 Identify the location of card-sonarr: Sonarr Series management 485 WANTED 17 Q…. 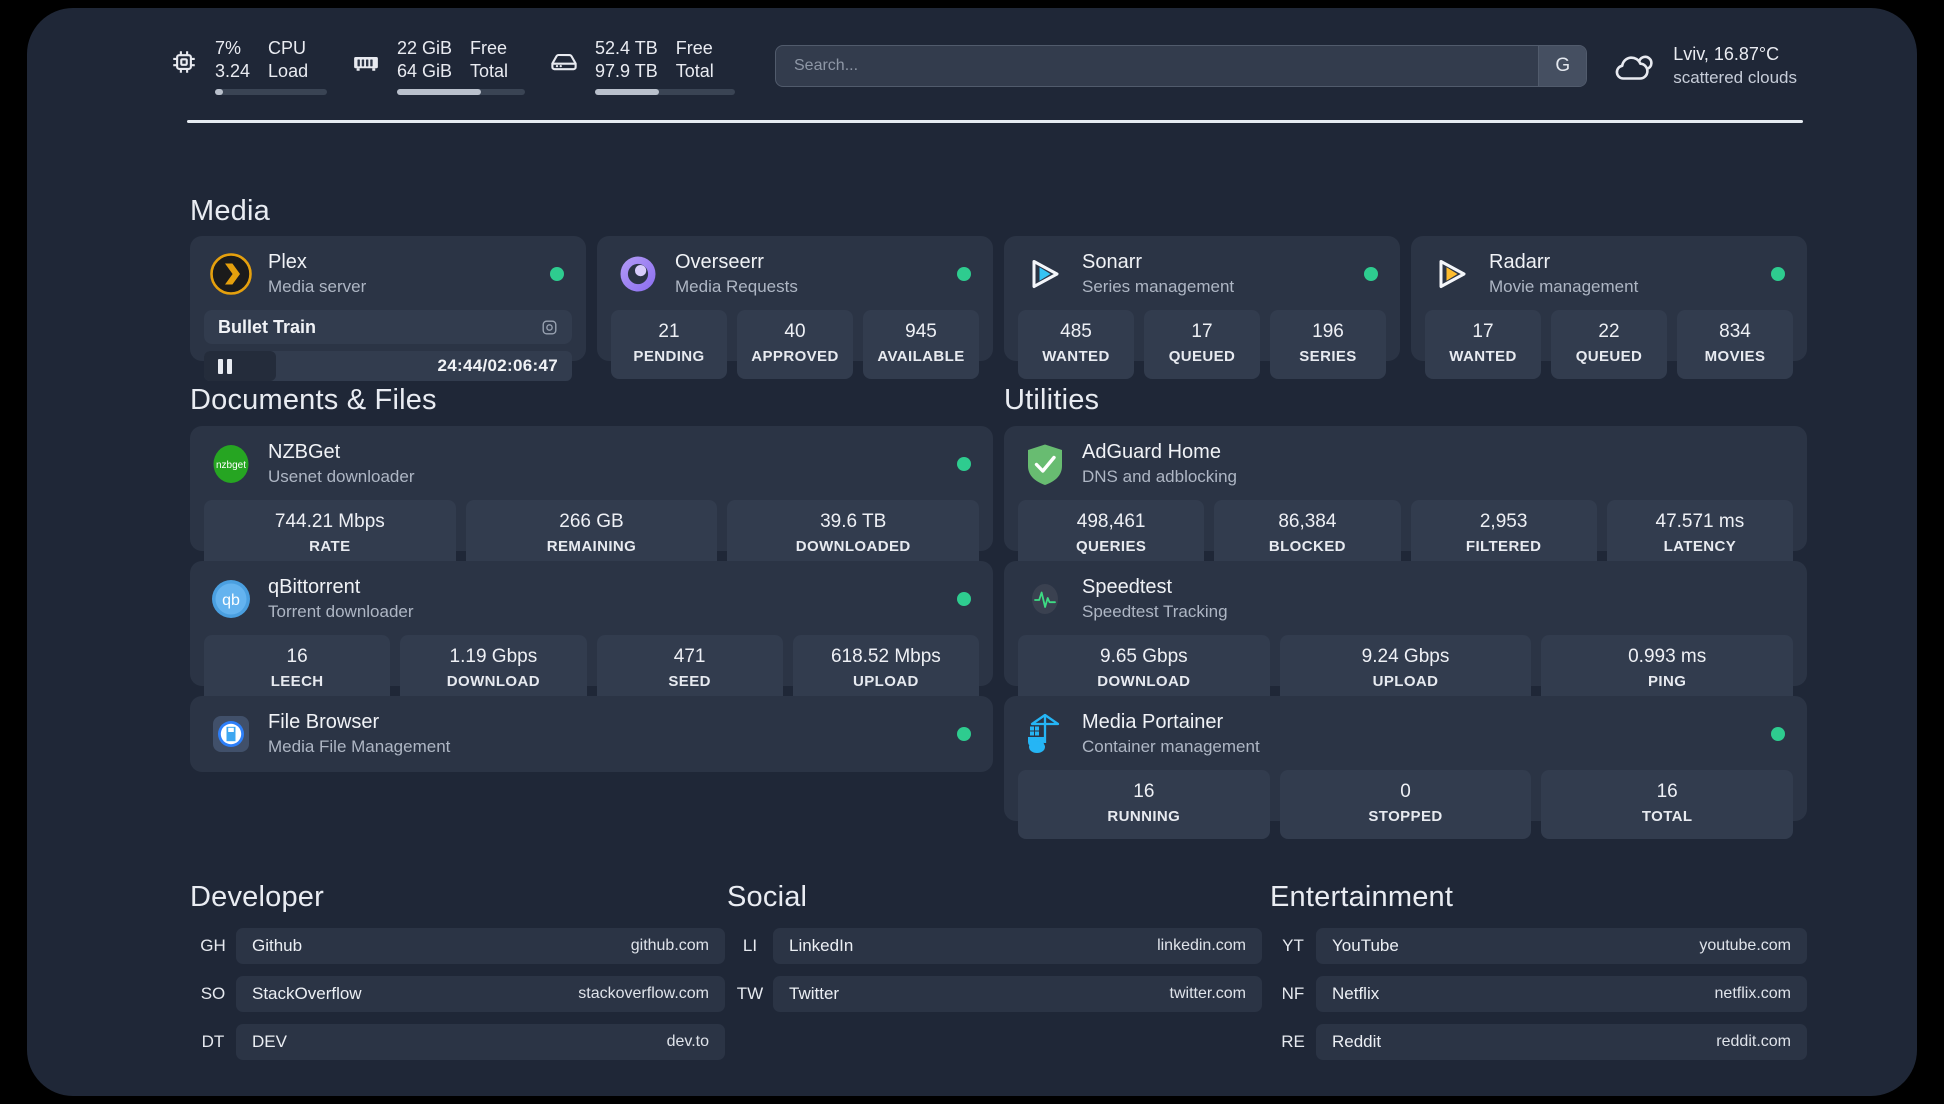
(1202, 307).